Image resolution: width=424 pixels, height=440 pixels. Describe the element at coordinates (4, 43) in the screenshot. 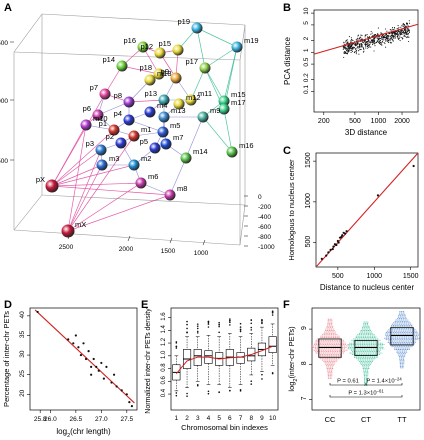

I see `z-tick-label: 1500` at that location.